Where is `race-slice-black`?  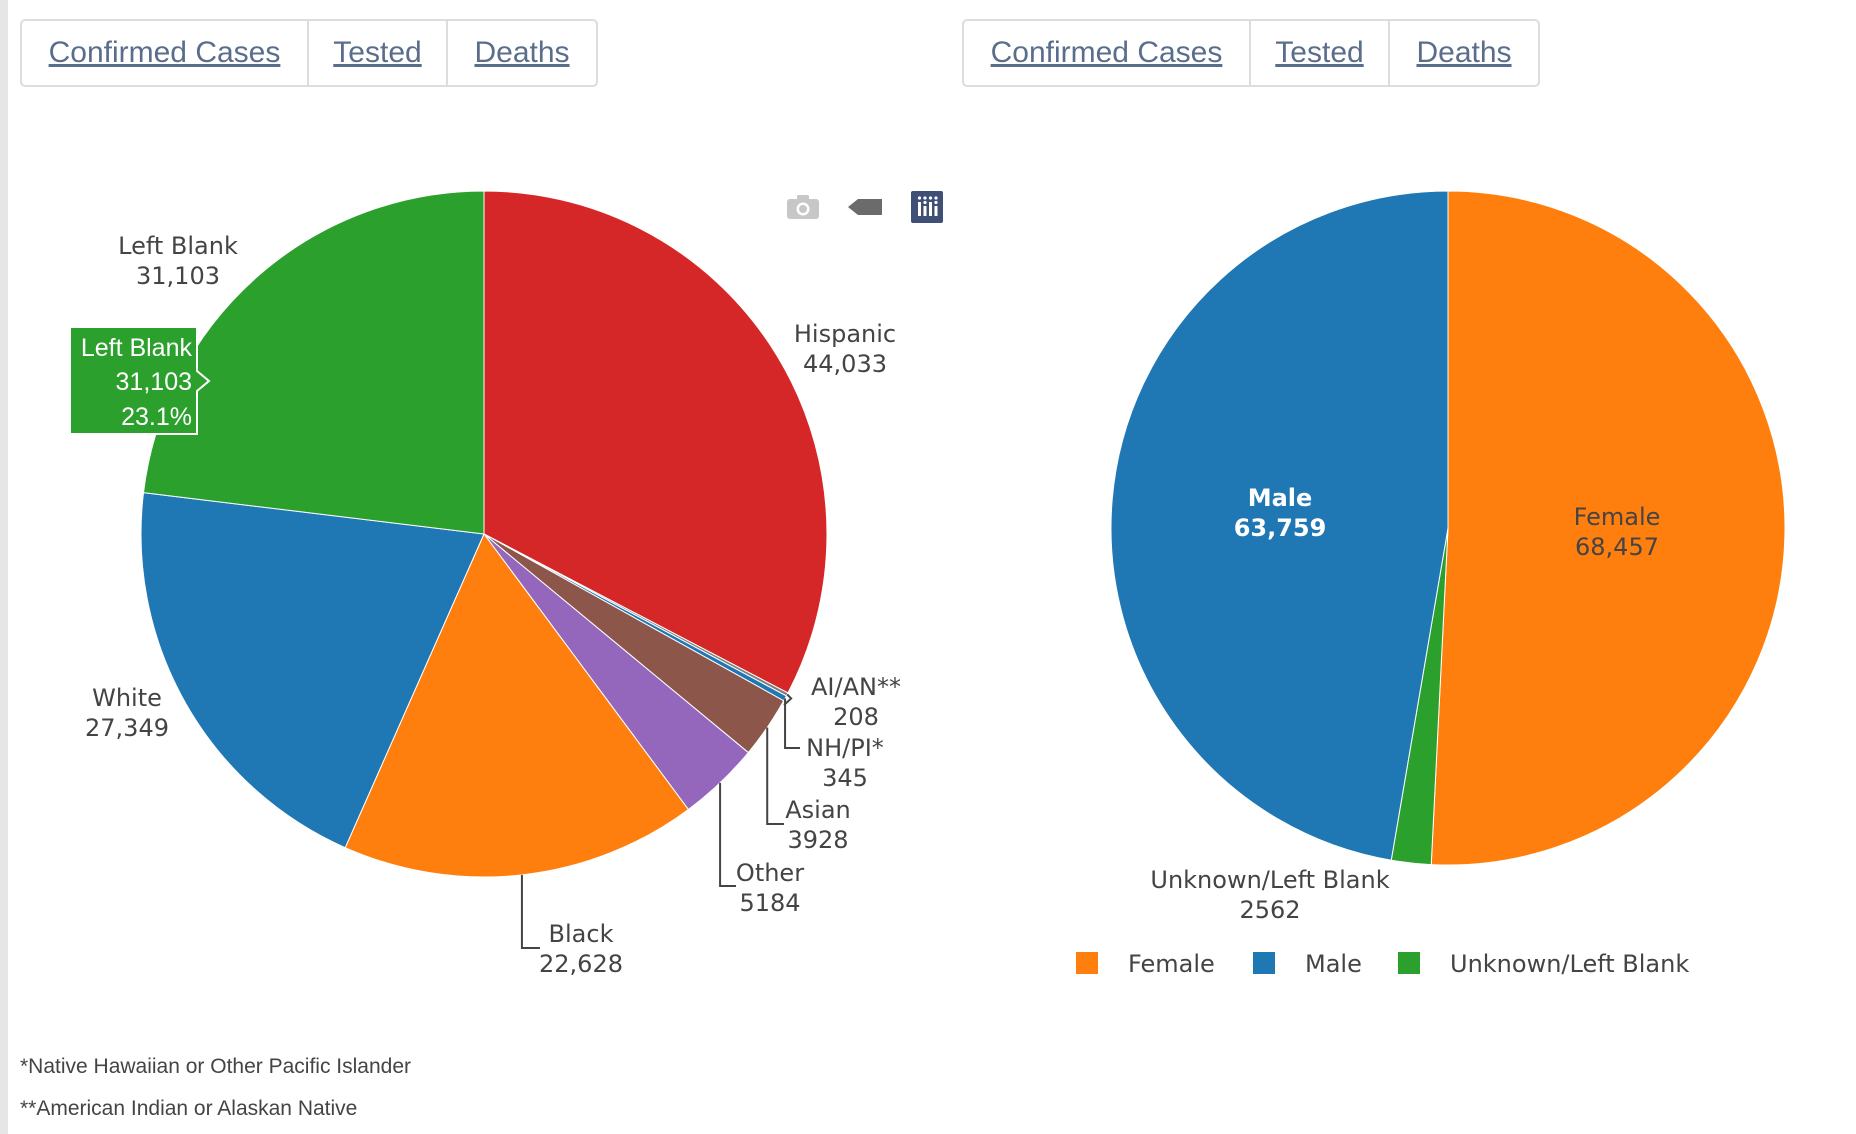 race-slice-black is located at coordinates (517, 705).